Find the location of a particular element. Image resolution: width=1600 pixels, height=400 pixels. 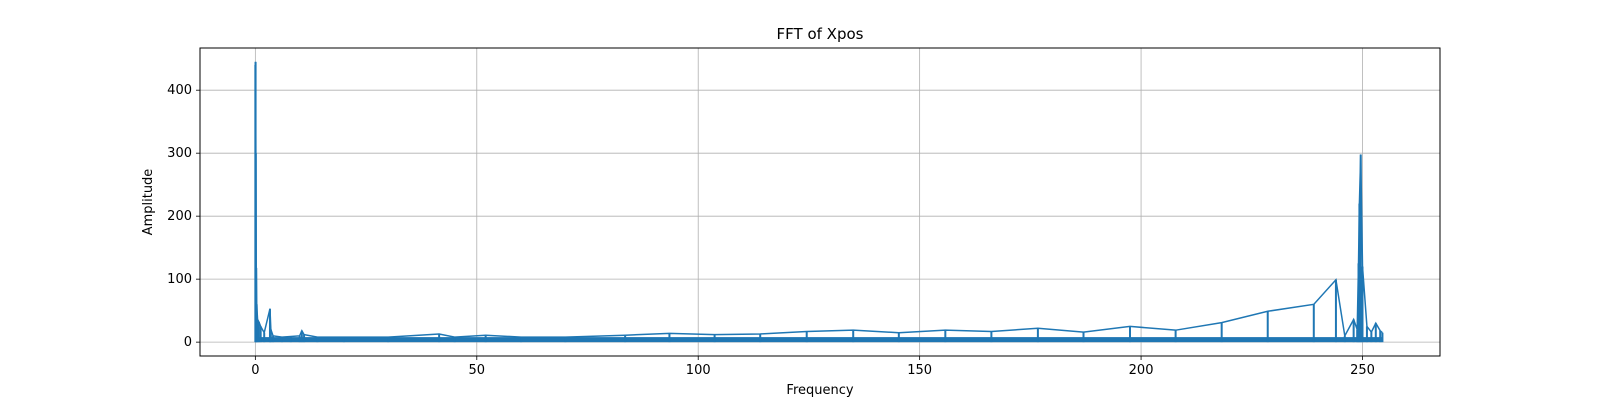

y-tick-label: 0 is located at coordinates (188, 342).